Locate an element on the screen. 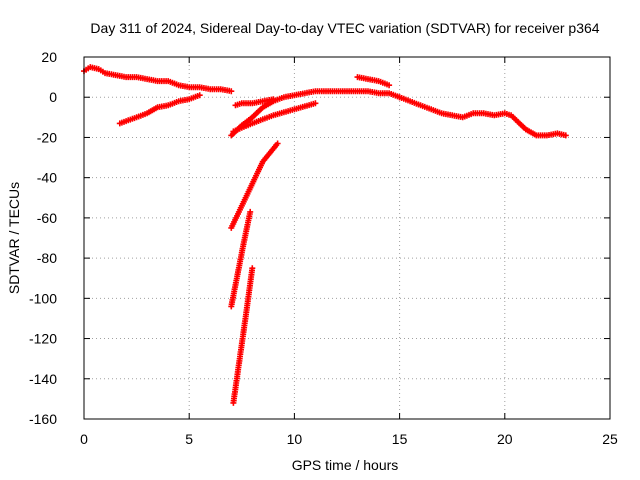 The height and width of the screenshot is (480, 640). y-tick-label: -80 is located at coordinates (47, 258).